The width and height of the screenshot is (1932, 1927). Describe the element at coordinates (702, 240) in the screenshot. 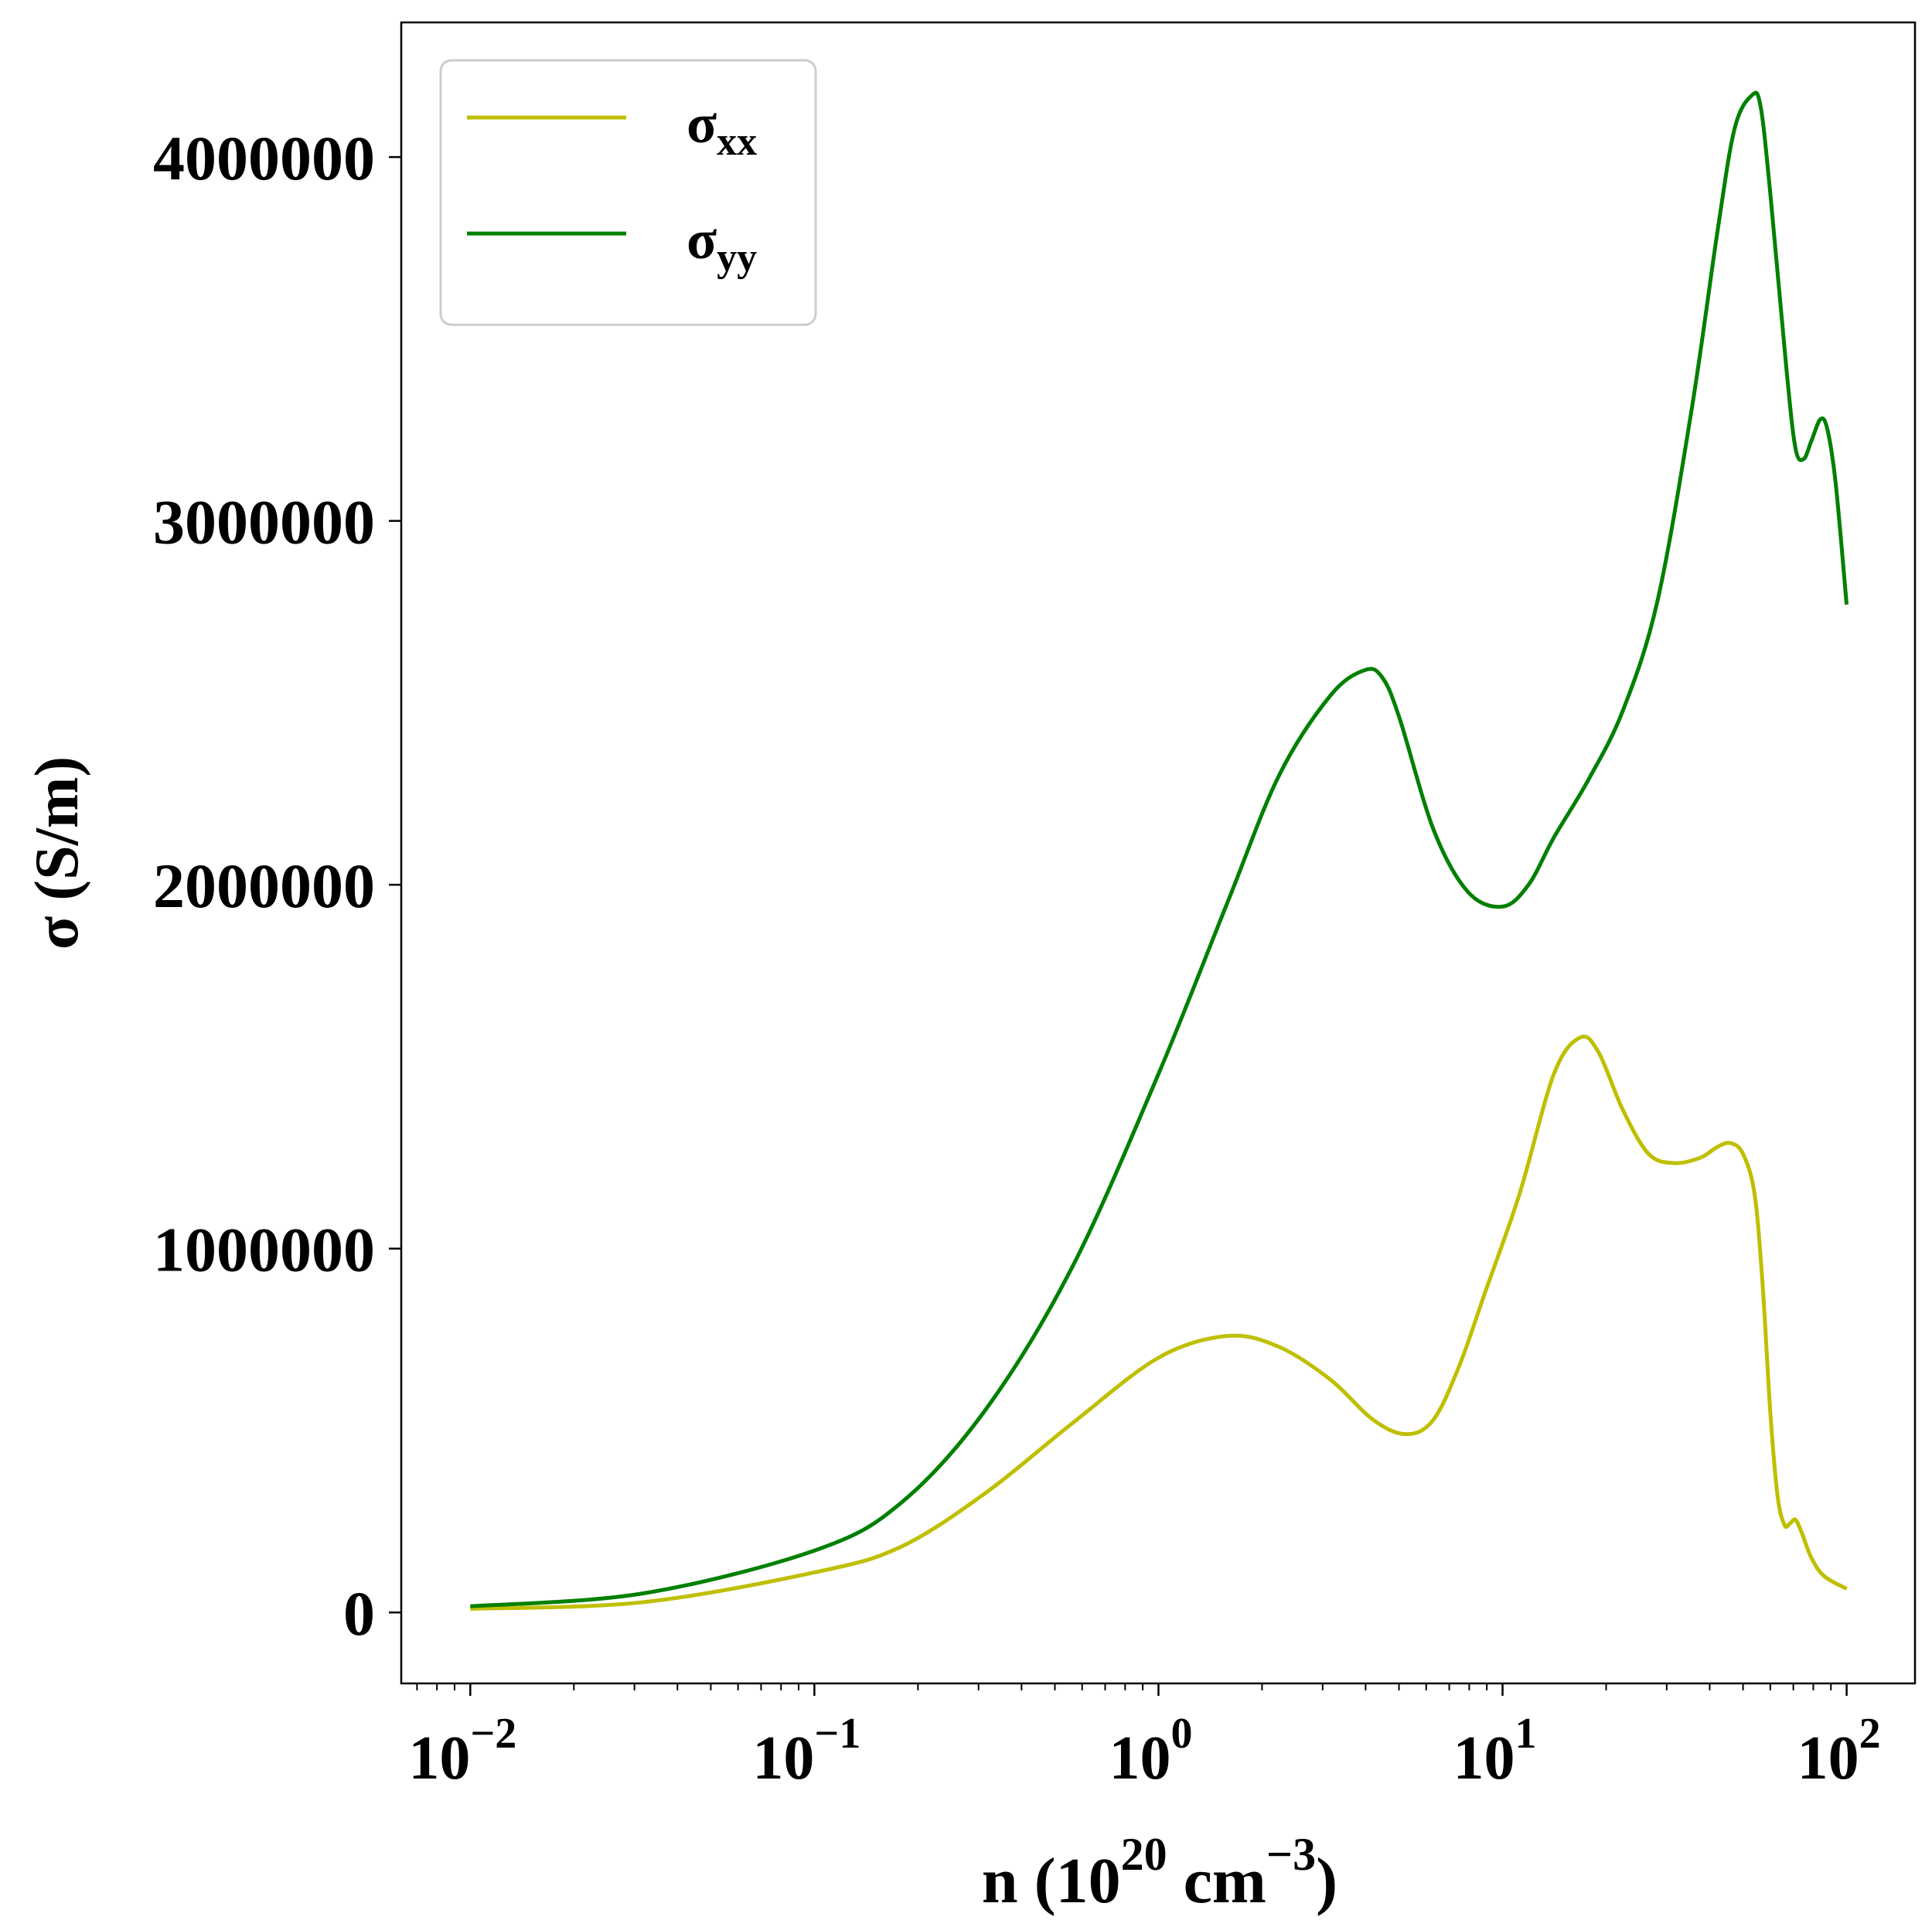

I see `legend-label-sigma-yy-symbol: σ` at that location.